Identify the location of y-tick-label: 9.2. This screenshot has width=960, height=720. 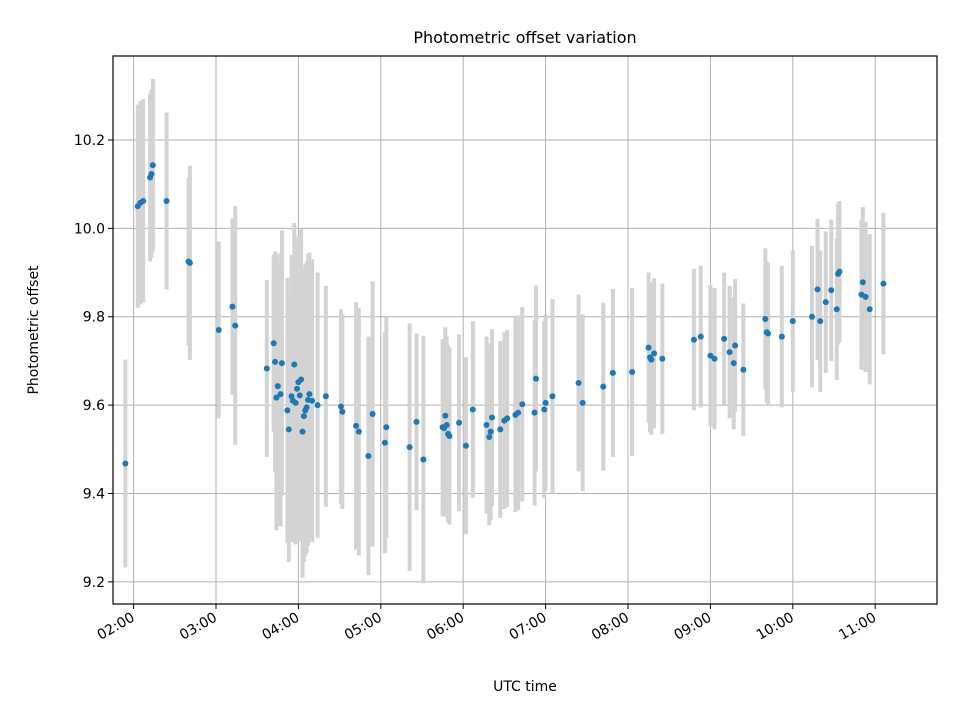
(94, 583).